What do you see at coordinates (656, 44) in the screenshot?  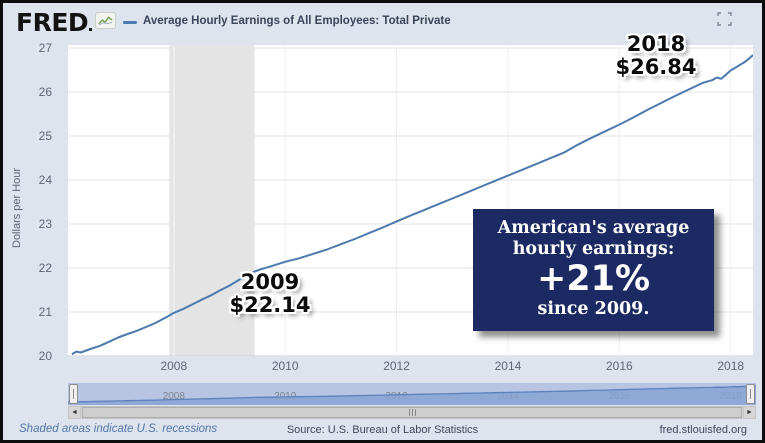 I see `annotation-2018-year: 2018` at bounding box center [656, 44].